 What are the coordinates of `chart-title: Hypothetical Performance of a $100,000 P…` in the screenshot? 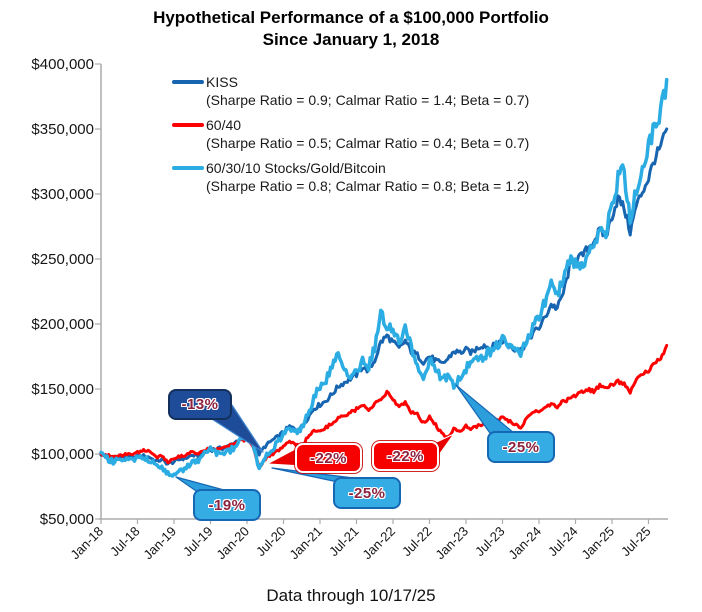 It's located at (351, 29).